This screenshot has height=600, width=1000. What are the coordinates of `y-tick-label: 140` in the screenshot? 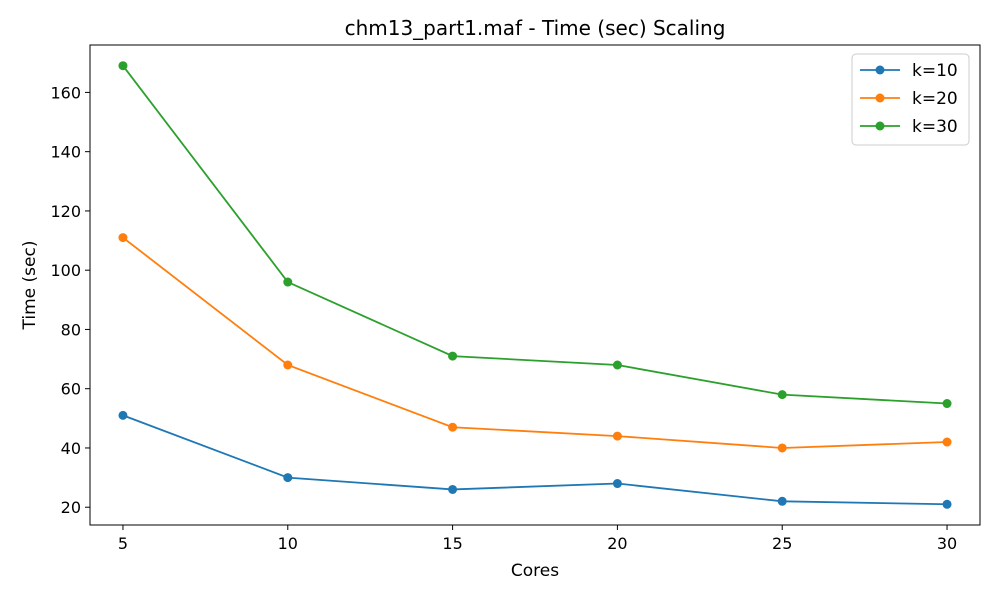 It's located at (65, 152).